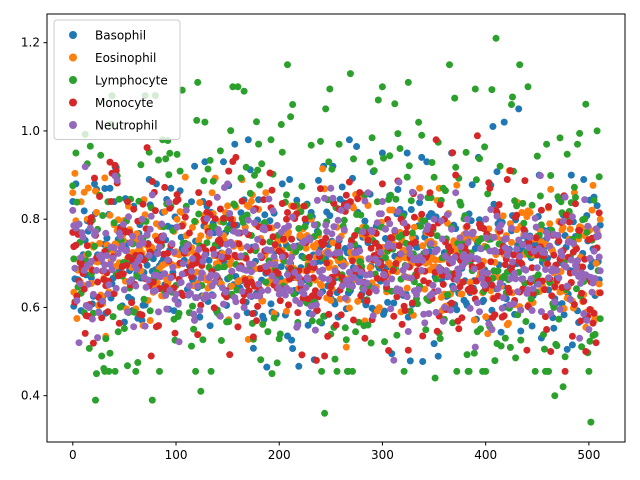  Describe the element at coordinates (73, 125) in the screenshot. I see `legend-marker` at that location.